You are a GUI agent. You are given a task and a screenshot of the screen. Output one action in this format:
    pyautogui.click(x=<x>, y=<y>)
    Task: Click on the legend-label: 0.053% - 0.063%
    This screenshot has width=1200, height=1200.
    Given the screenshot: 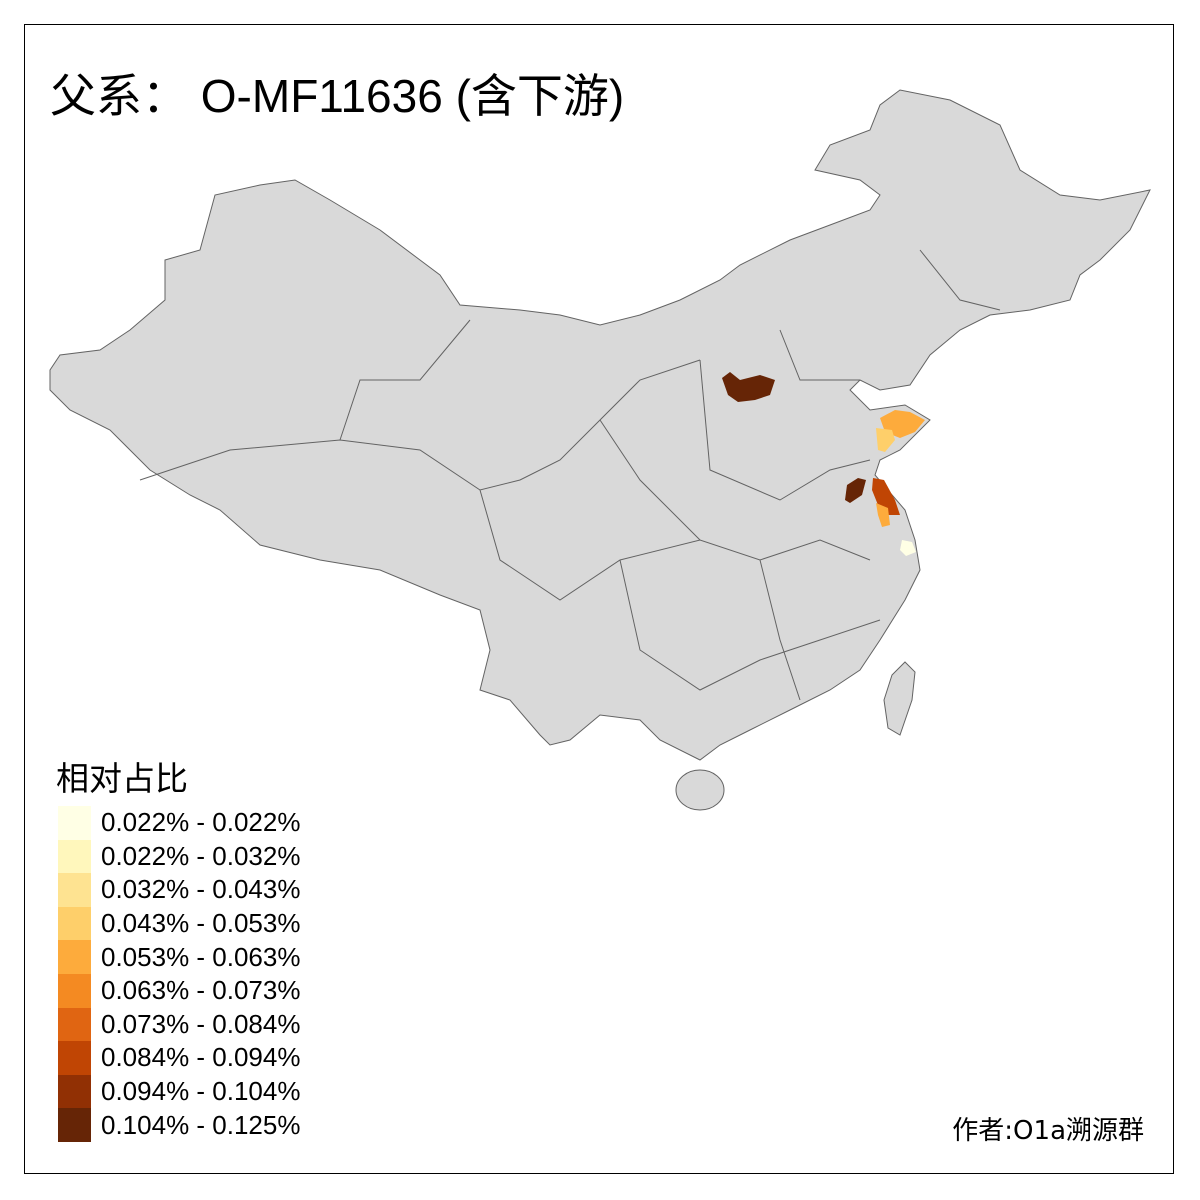 What is the action you would take?
    pyautogui.click(x=201, y=956)
    